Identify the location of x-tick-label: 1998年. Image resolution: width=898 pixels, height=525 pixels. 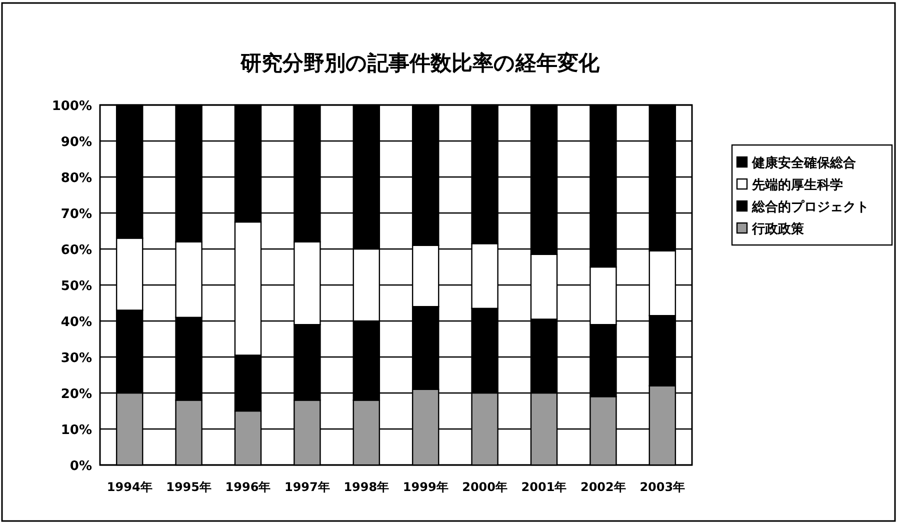
(367, 487).